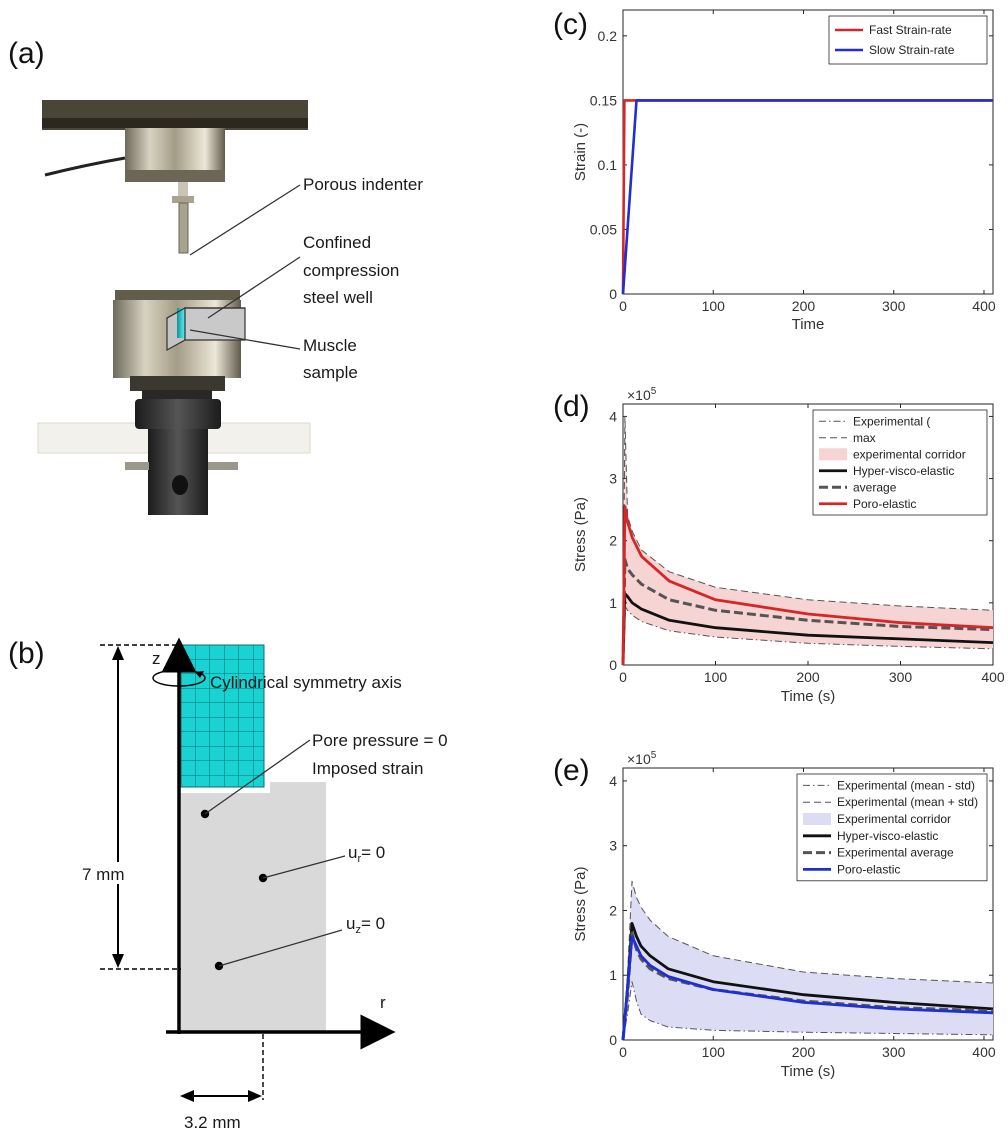  I want to click on legend-label: Experimental (, so click(891, 421).